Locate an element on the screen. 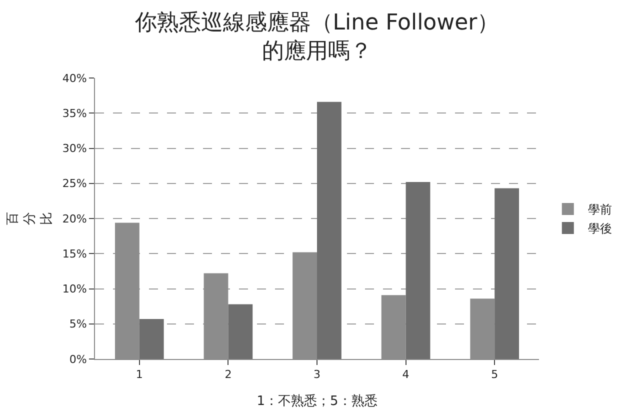 The width and height of the screenshot is (634, 419). y-tick-label: 15% is located at coordinates (74, 253).